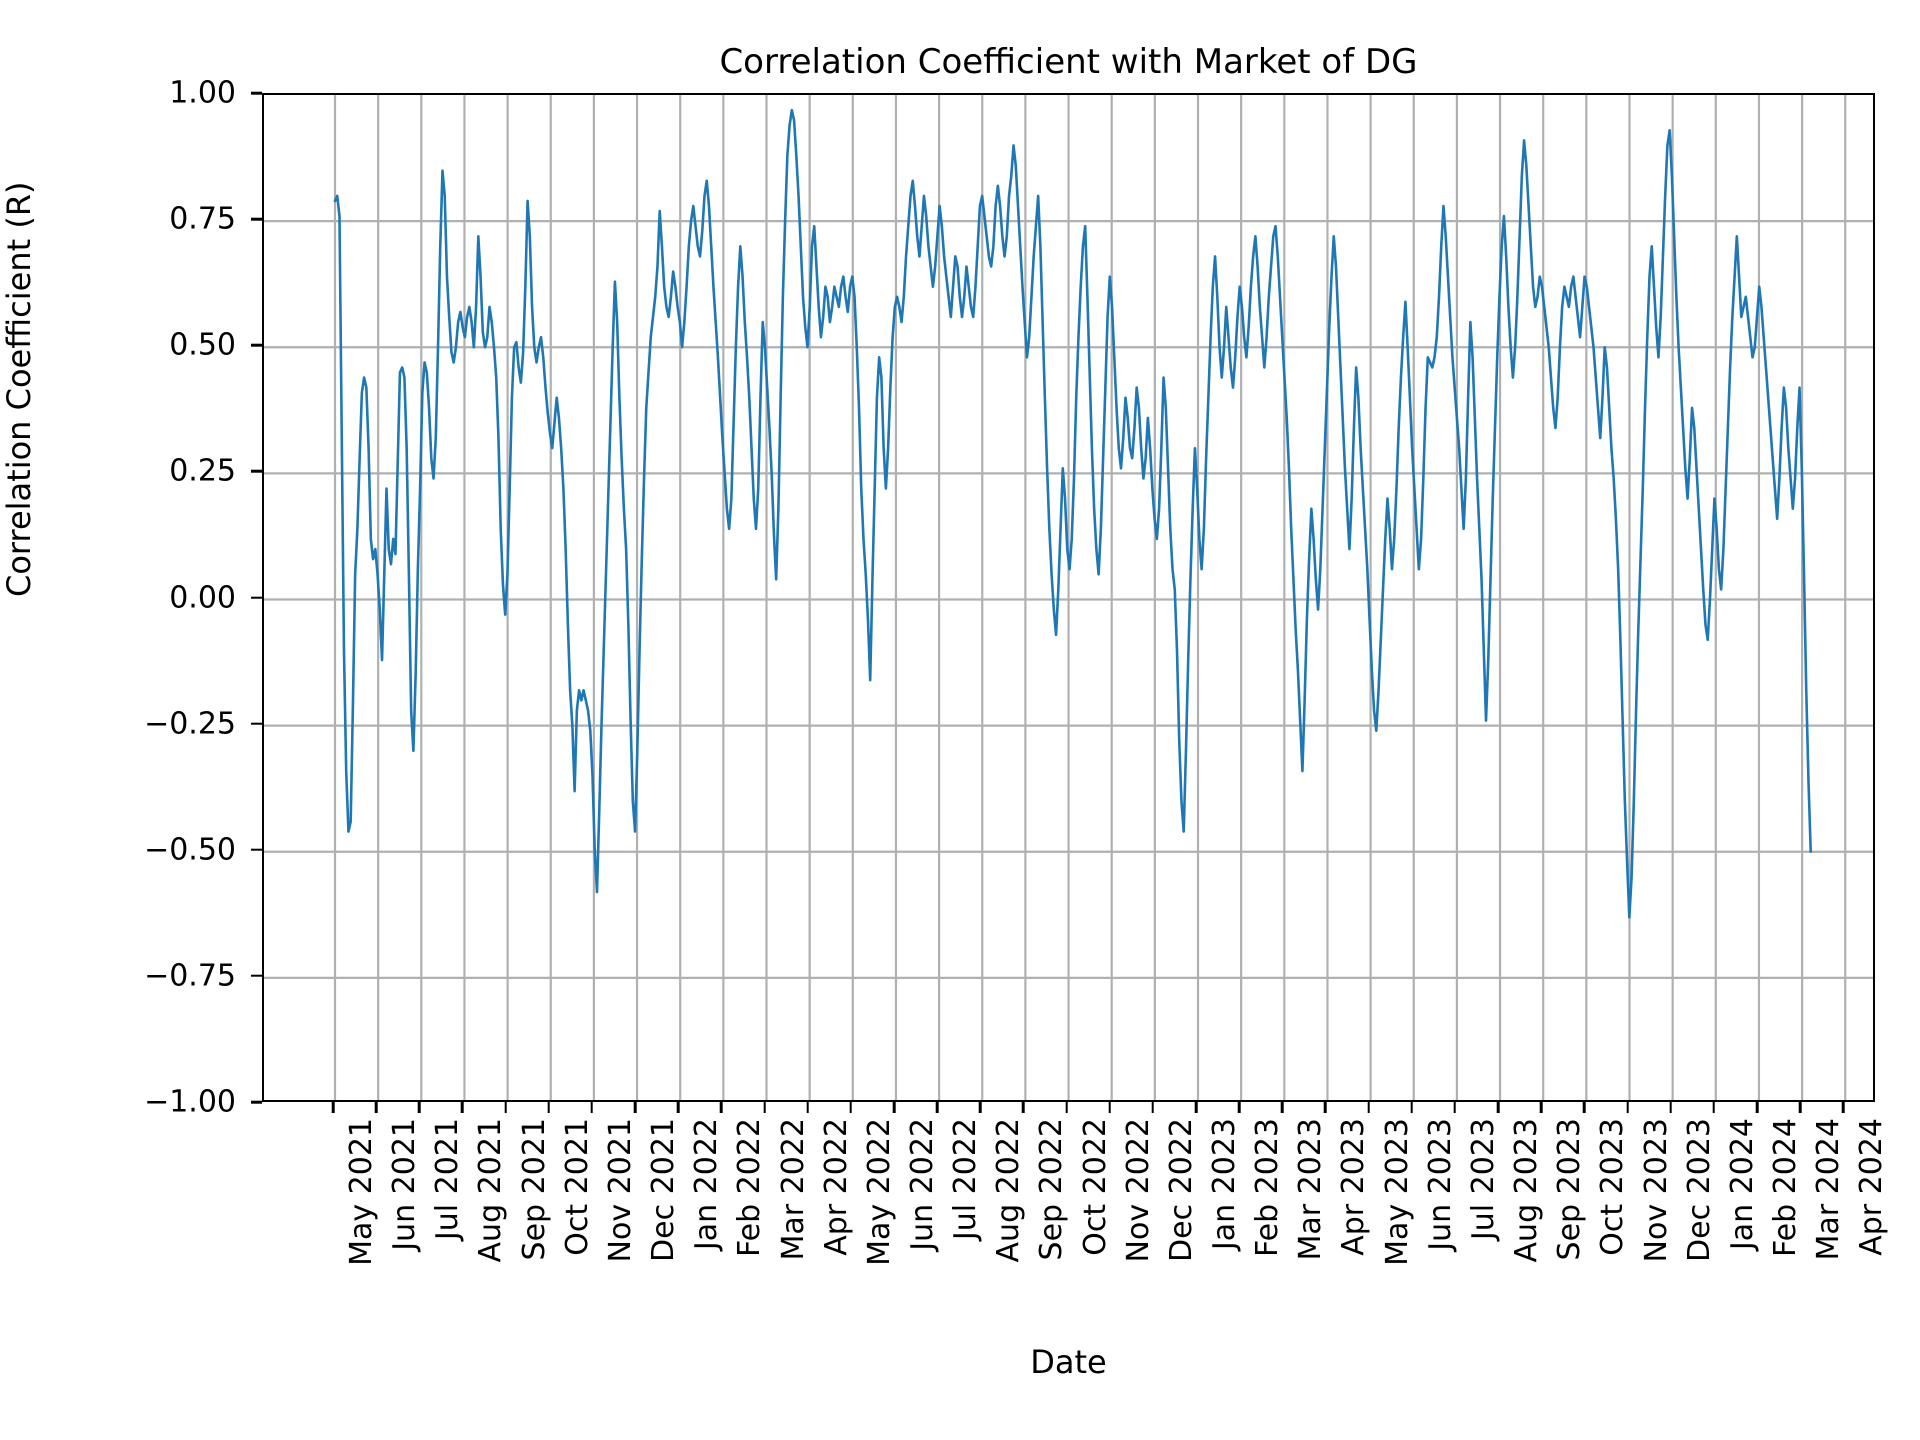 The width and height of the screenshot is (1920, 1440). I want to click on y-axis-tick-label: −0.25, so click(190, 724).